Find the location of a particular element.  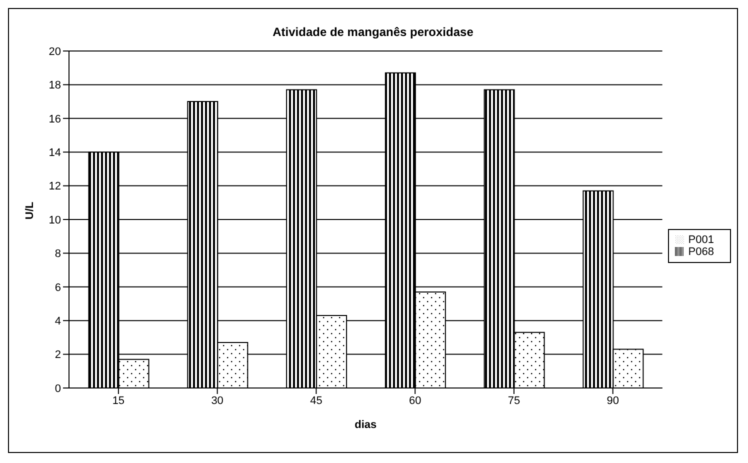

x-tick-label: 60 is located at coordinates (415, 400).